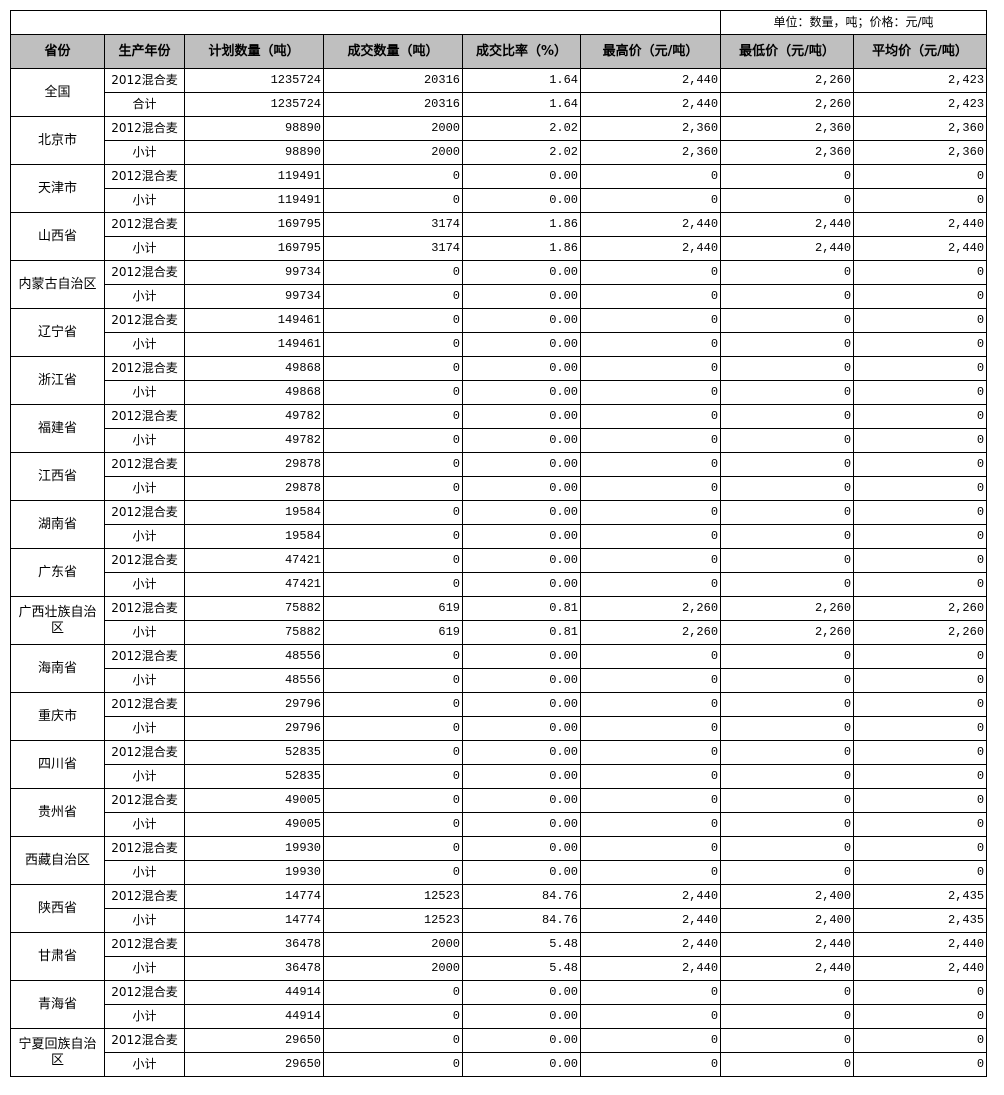 The image size is (1004, 1095). What do you see at coordinates (57, 524) in the screenshot?
I see `province-cell: 湖南省` at bounding box center [57, 524].